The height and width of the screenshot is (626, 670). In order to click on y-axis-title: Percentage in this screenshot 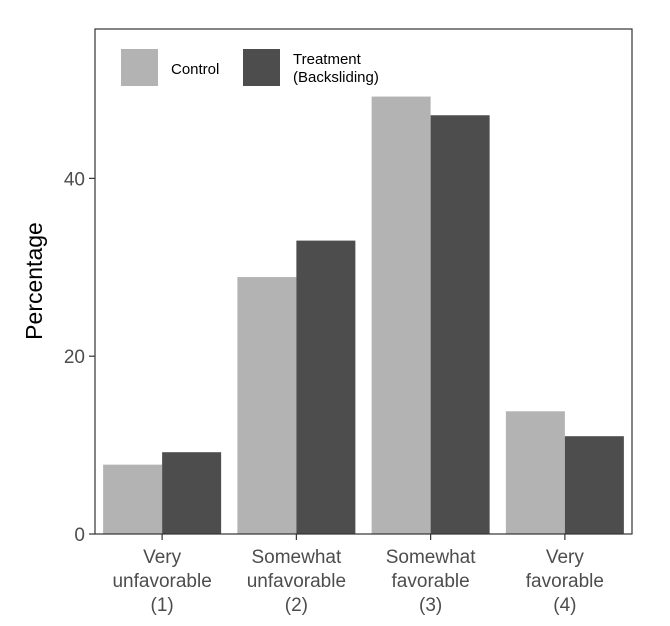, I will do `click(34, 281)`.